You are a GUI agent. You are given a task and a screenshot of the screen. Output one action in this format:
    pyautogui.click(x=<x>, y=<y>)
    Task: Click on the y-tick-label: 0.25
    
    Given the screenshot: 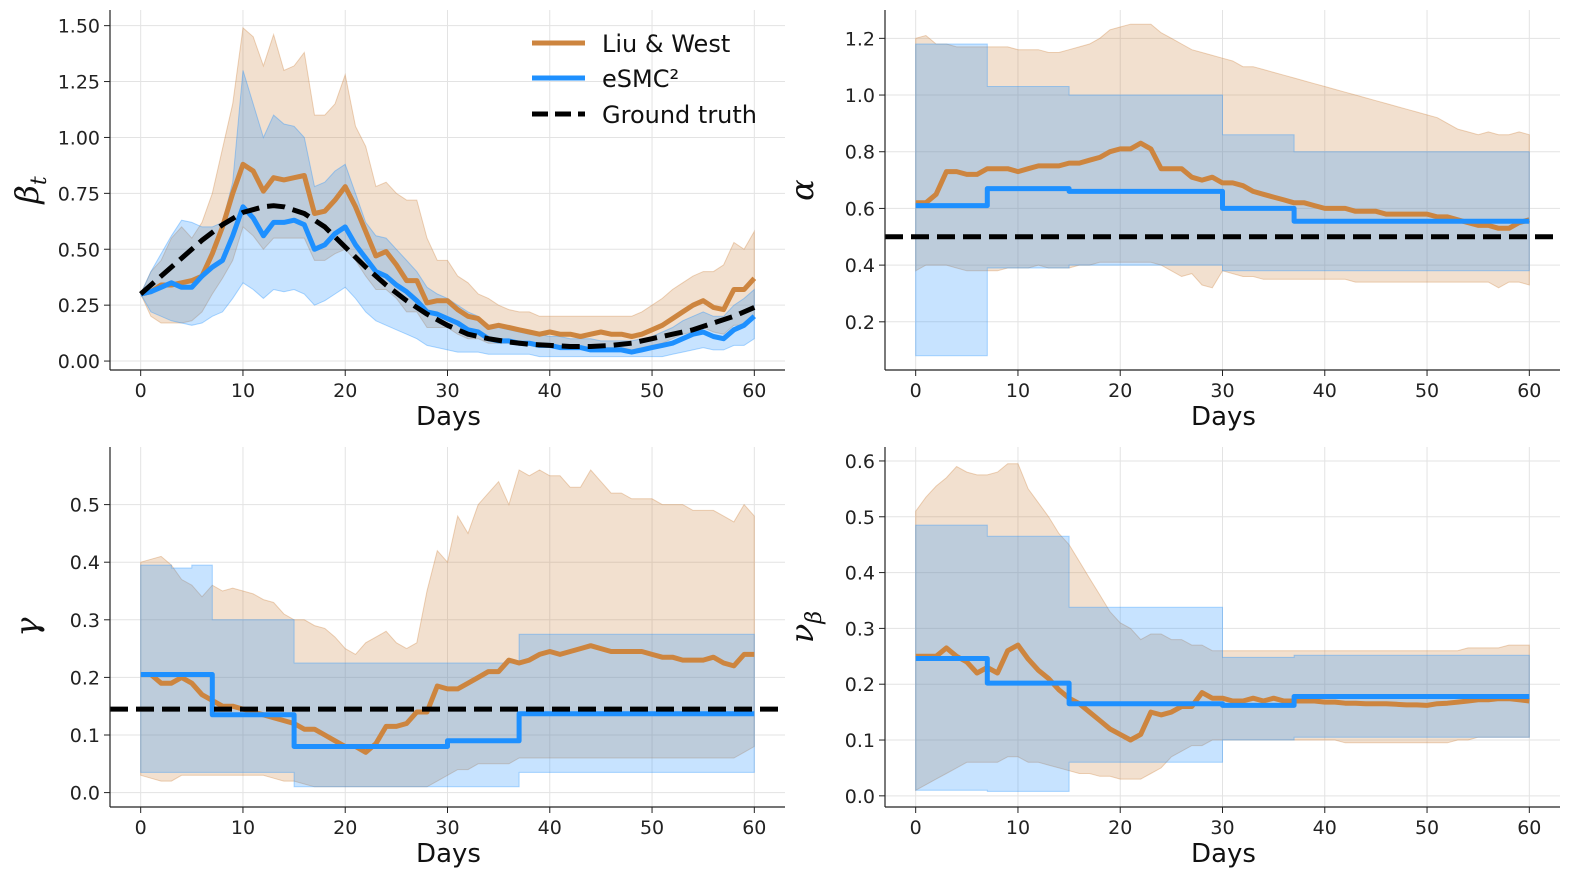 What is the action you would take?
    pyautogui.click(x=79, y=306)
    